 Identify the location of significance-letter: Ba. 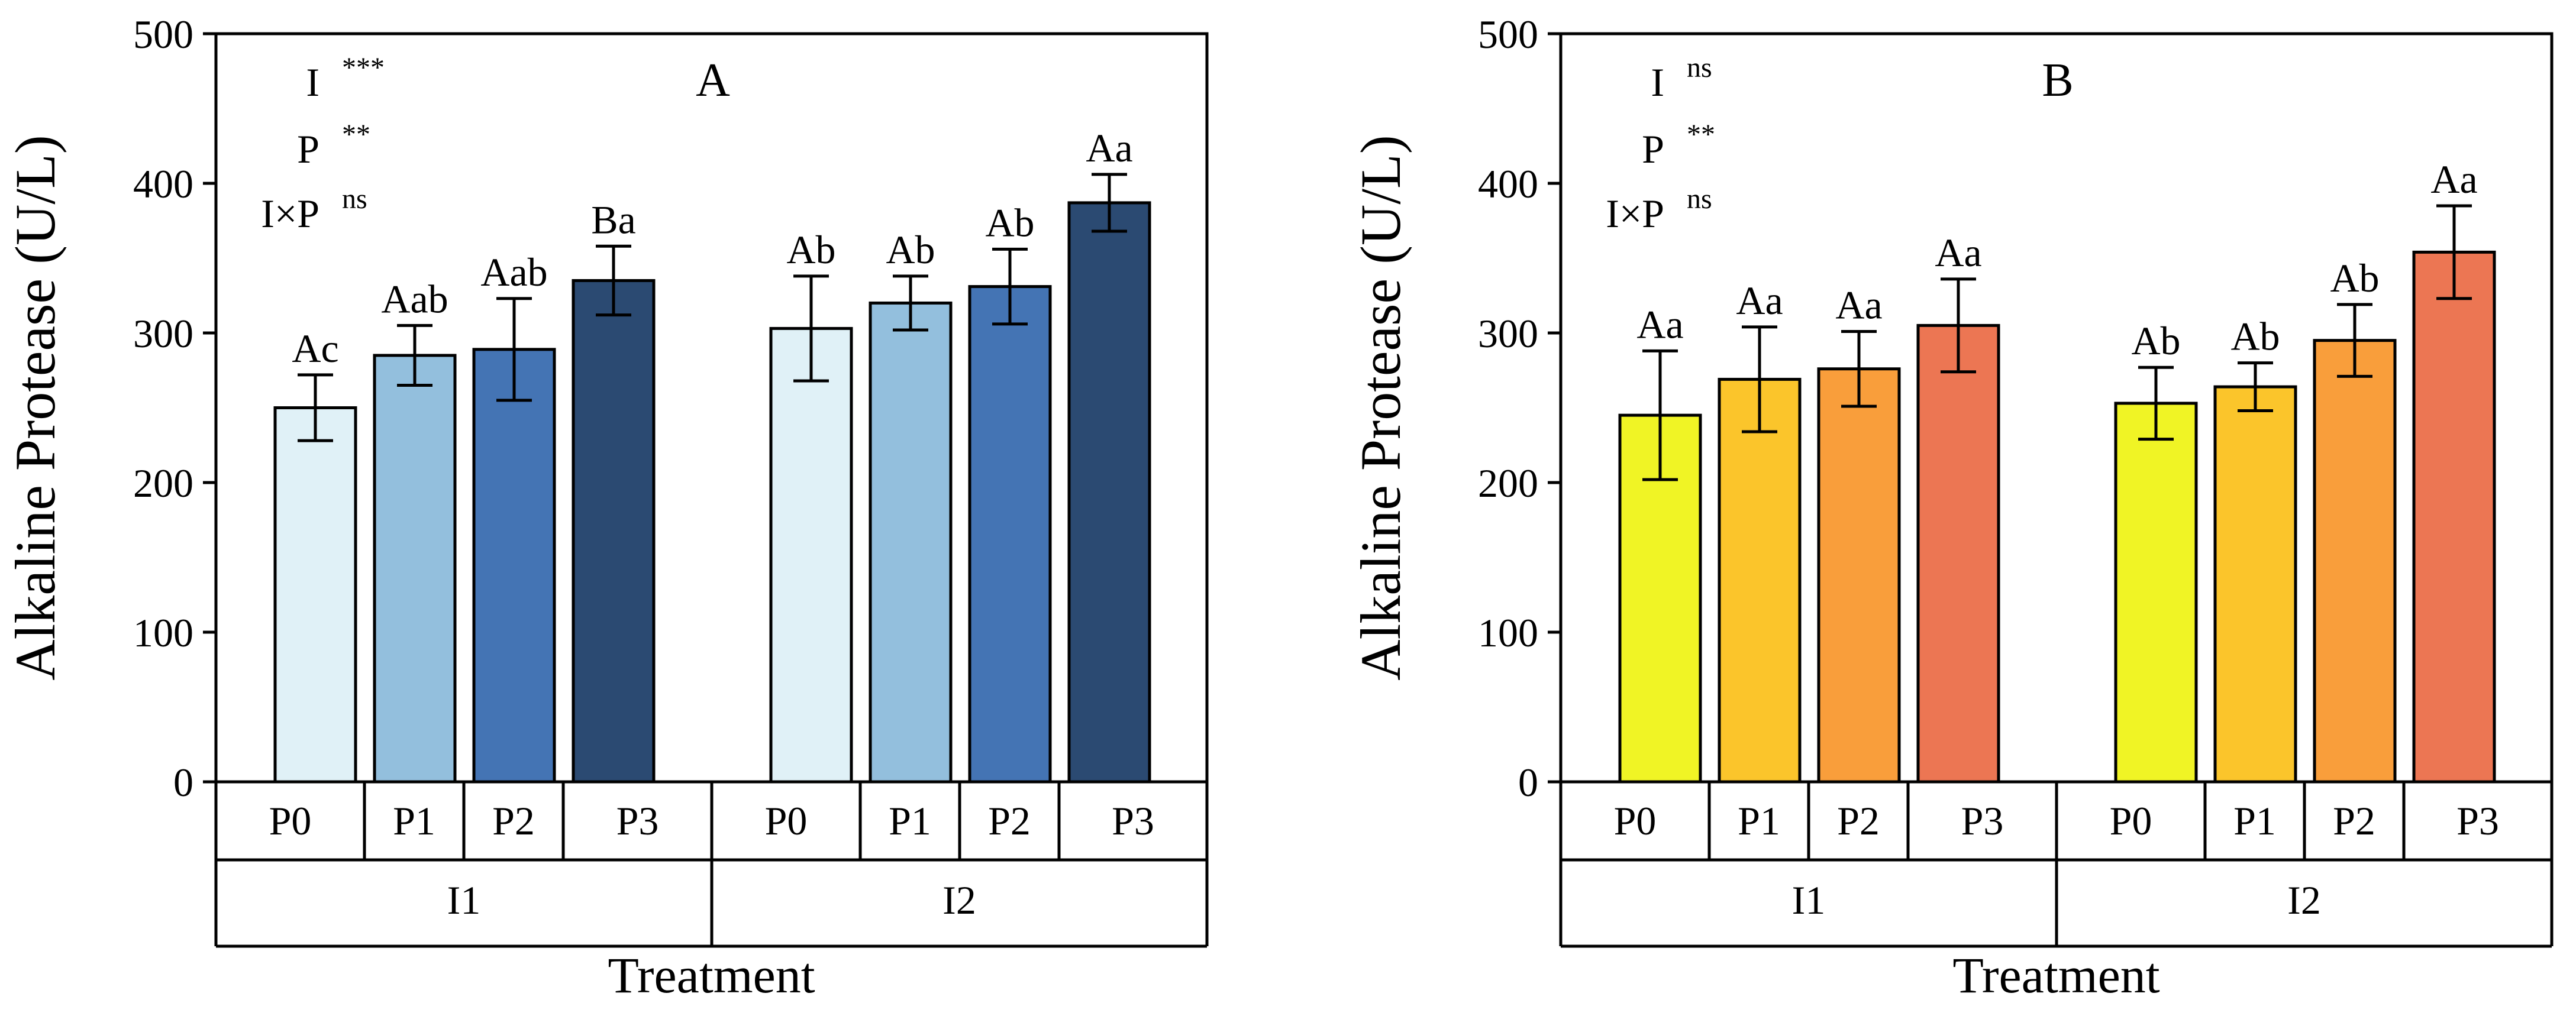
(613, 220).